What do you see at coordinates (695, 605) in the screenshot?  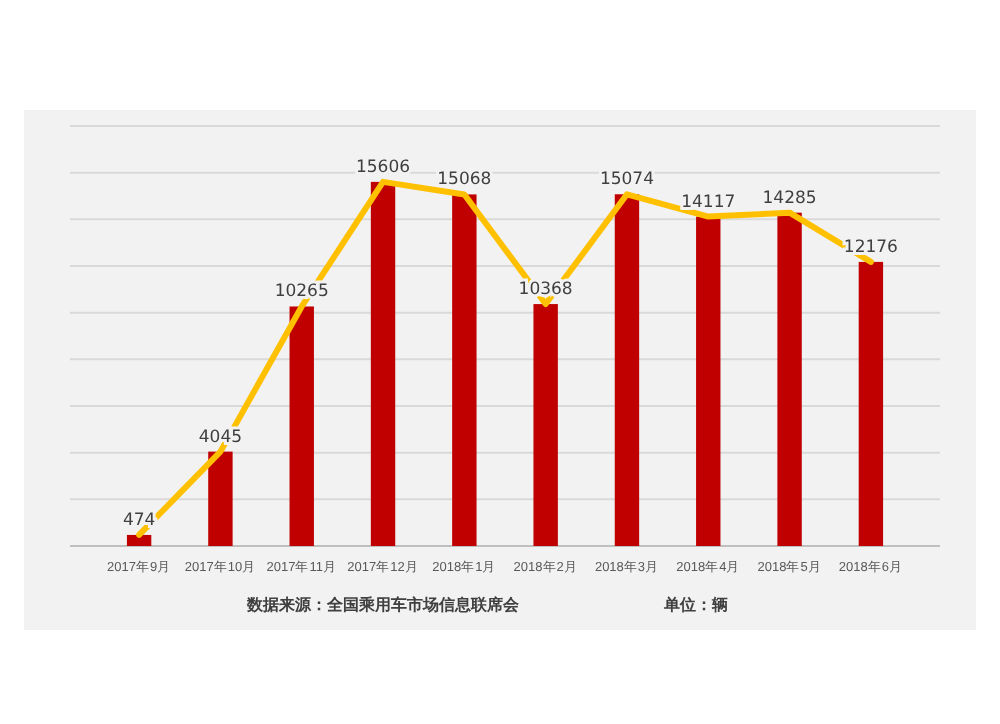 I see `text: 单位：辆` at bounding box center [695, 605].